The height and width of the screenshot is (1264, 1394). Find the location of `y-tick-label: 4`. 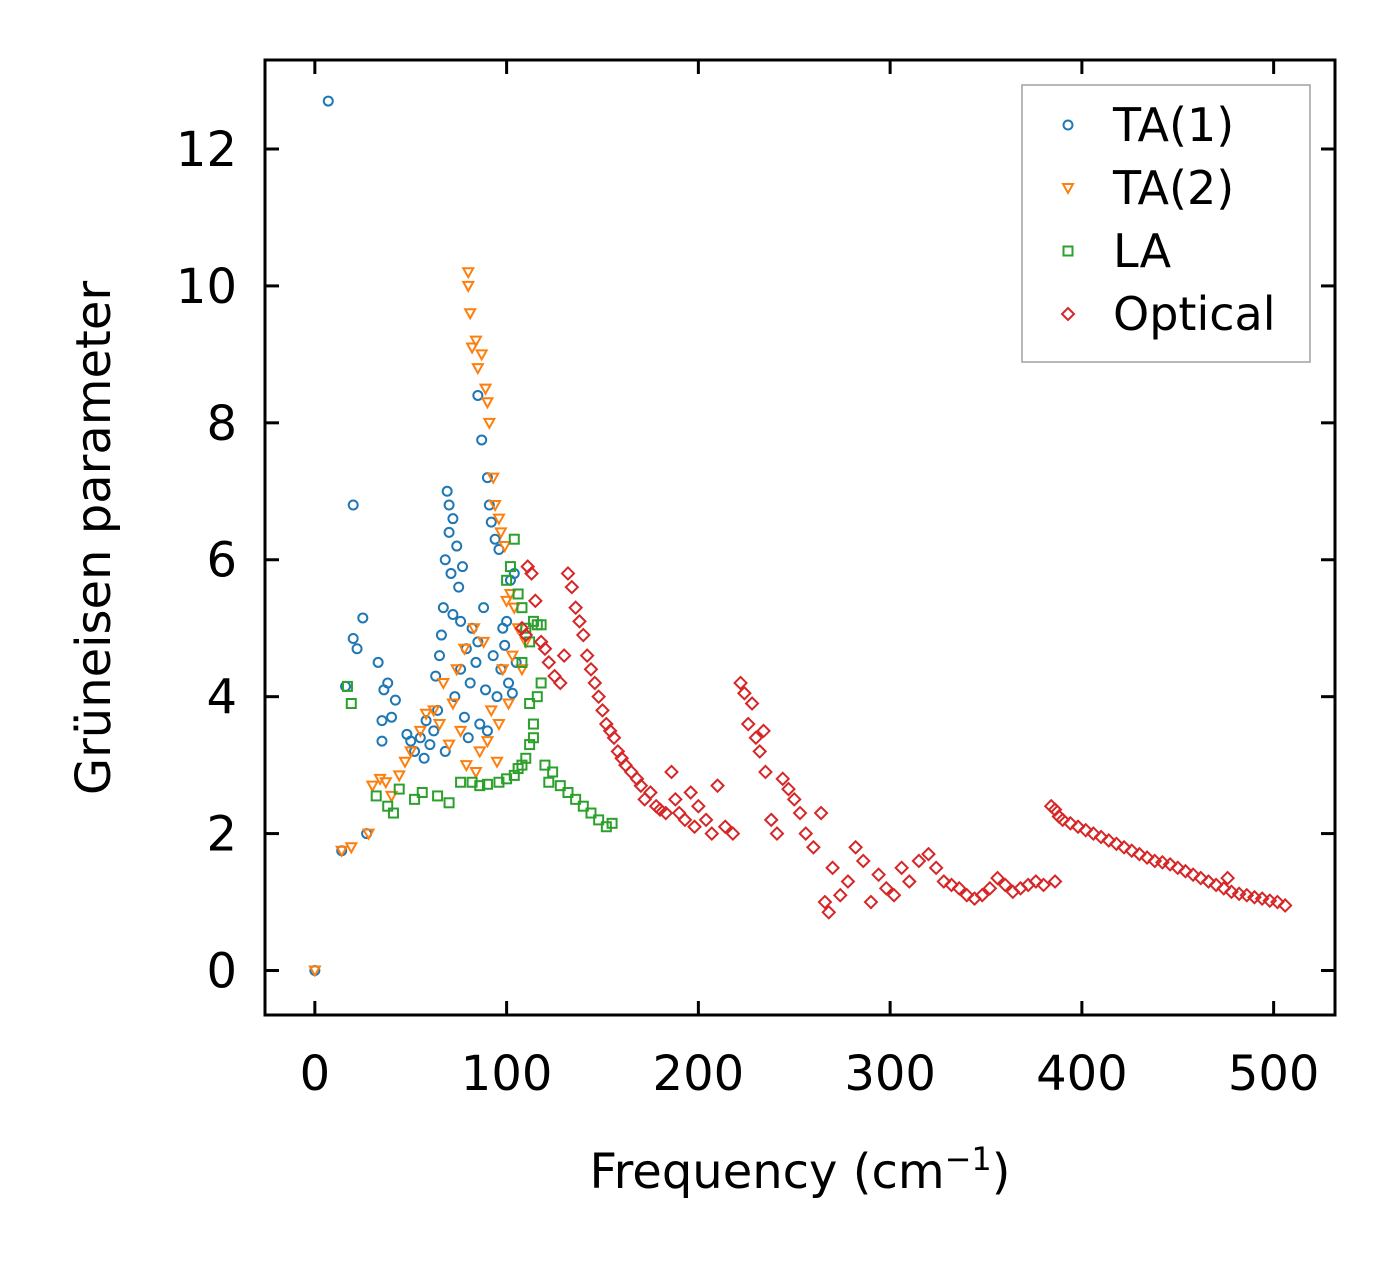

y-tick-label: 4 is located at coordinates (221, 698).